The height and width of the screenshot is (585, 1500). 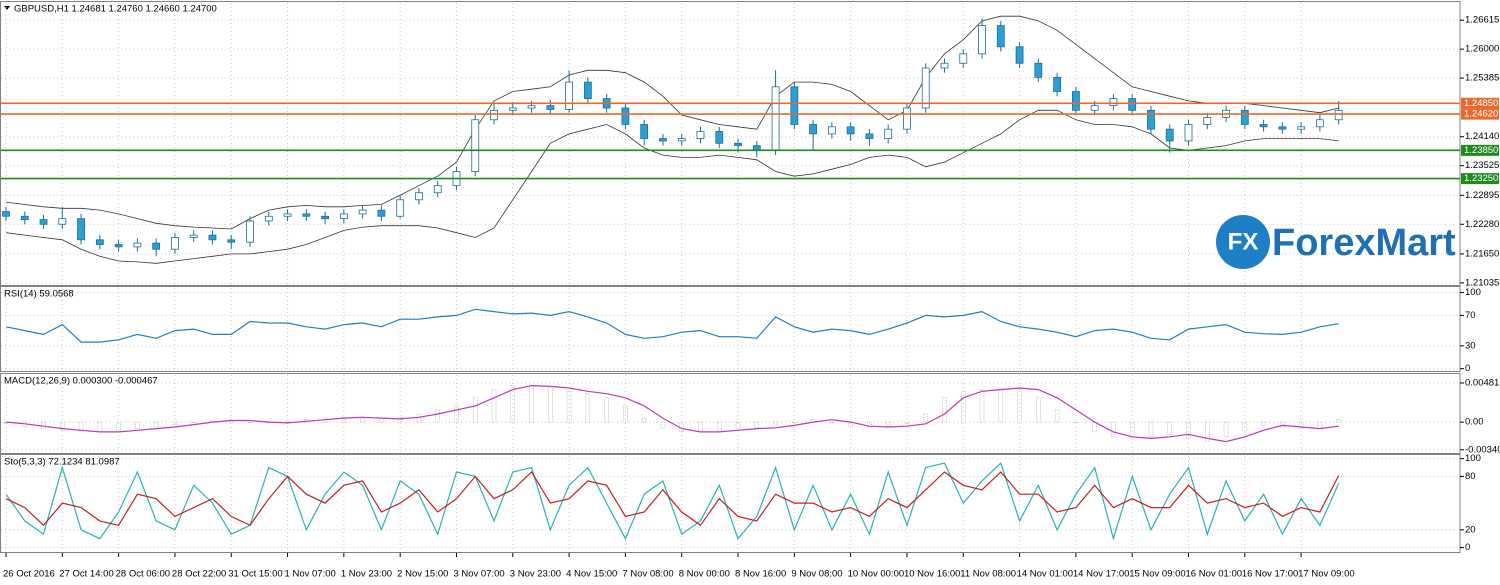 What do you see at coordinates (1482, 165) in the screenshot?
I see `y-tick-label: 1.23525` at bounding box center [1482, 165].